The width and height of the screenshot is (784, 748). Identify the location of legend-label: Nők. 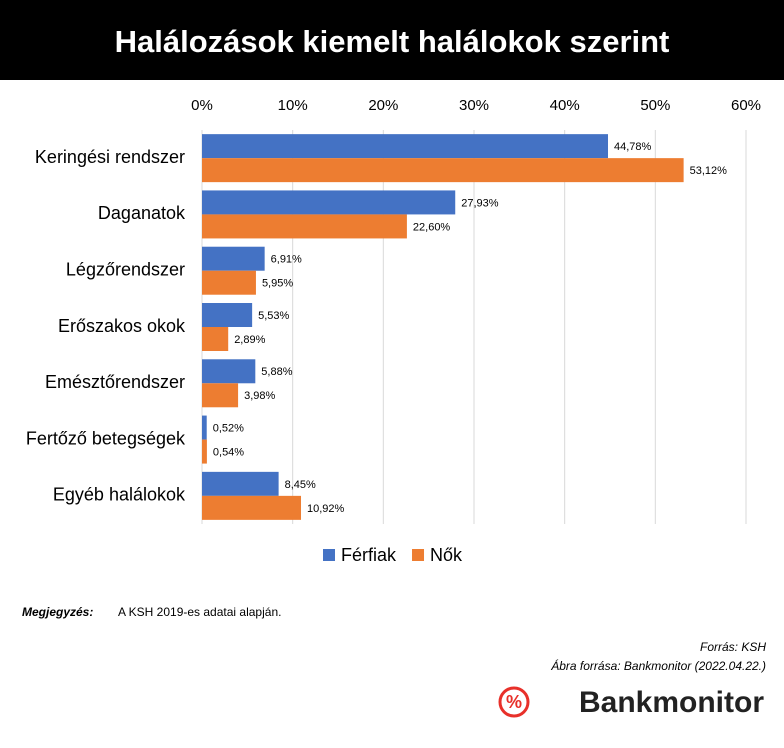
(446, 555).